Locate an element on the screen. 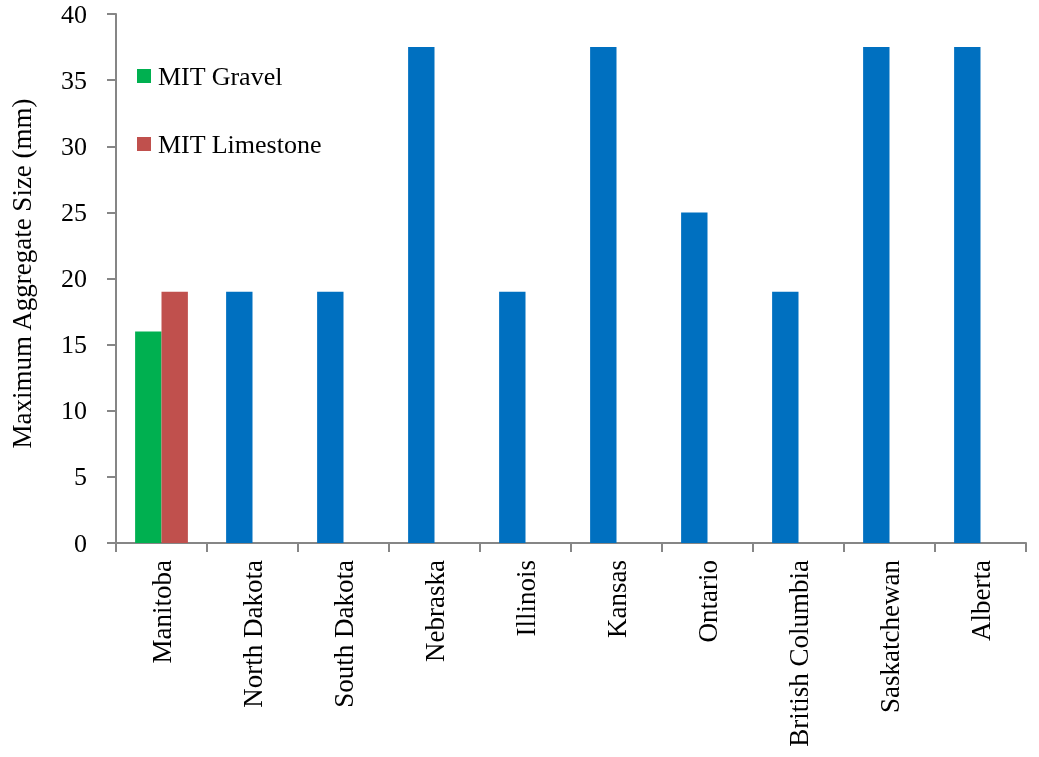 Image resolution: width=1039 pixels, height=757 pixels. x-tick-label: South Dakota is located at coordinates (343, 634).